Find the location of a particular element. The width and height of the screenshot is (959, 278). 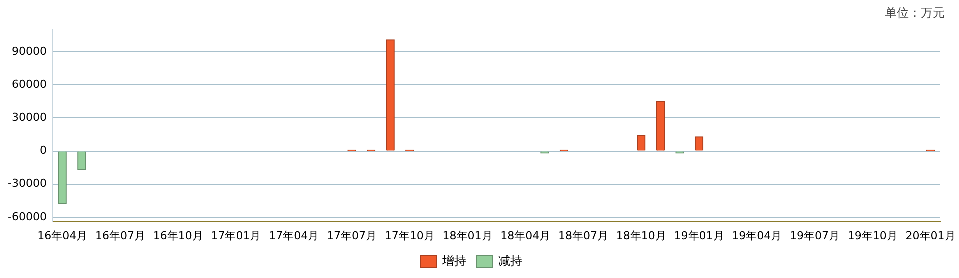

legend-label: 增持 is located at coordinates (454, 261).